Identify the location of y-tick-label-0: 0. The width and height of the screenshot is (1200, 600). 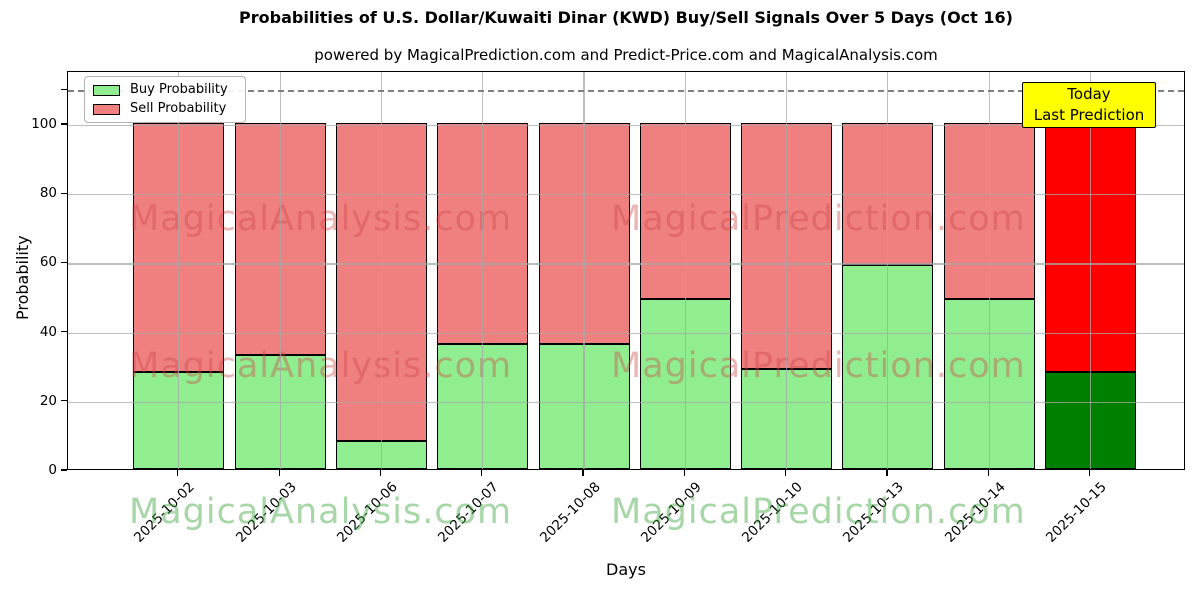
(52, 470).